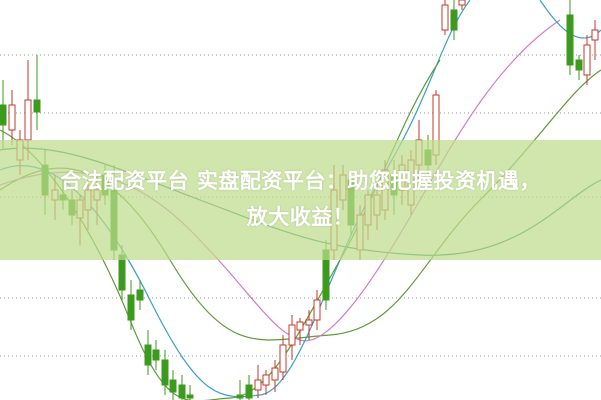 The width and height of the screenshot is (601, 400). What do you see at coordinates (300, 217) in the screenshot?
I see `headline-line-2: 放大收益！` at bounding box center [300, 217].